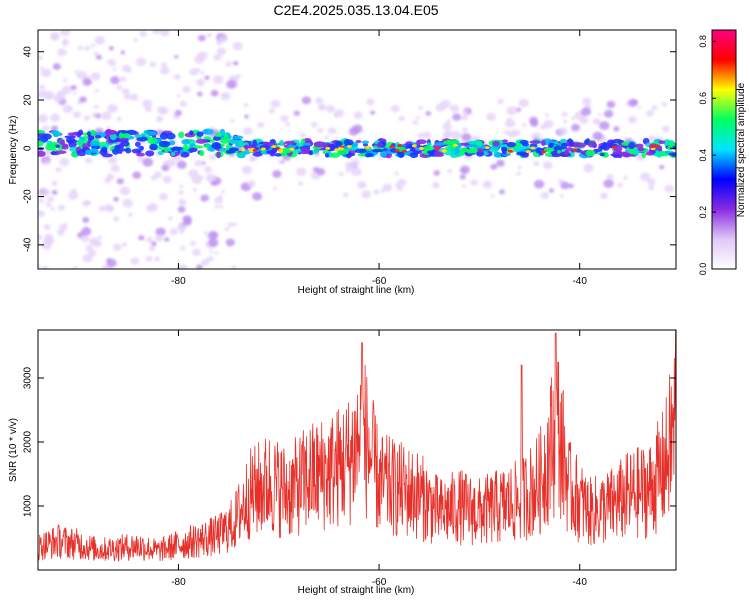 The image size is (750, 600). What do you see at coordinates (355, 10) in the screenshot?
I see `chart-title: C2E4.2025.035.13.04.E05` at bounding box center [355, 10].